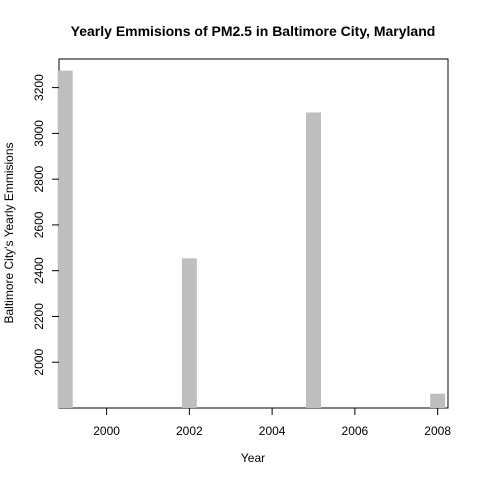 Image resolution: width=480 pixels, height=480 pixels. I want to click on y-tick-label: 2600, so click(39, 224).